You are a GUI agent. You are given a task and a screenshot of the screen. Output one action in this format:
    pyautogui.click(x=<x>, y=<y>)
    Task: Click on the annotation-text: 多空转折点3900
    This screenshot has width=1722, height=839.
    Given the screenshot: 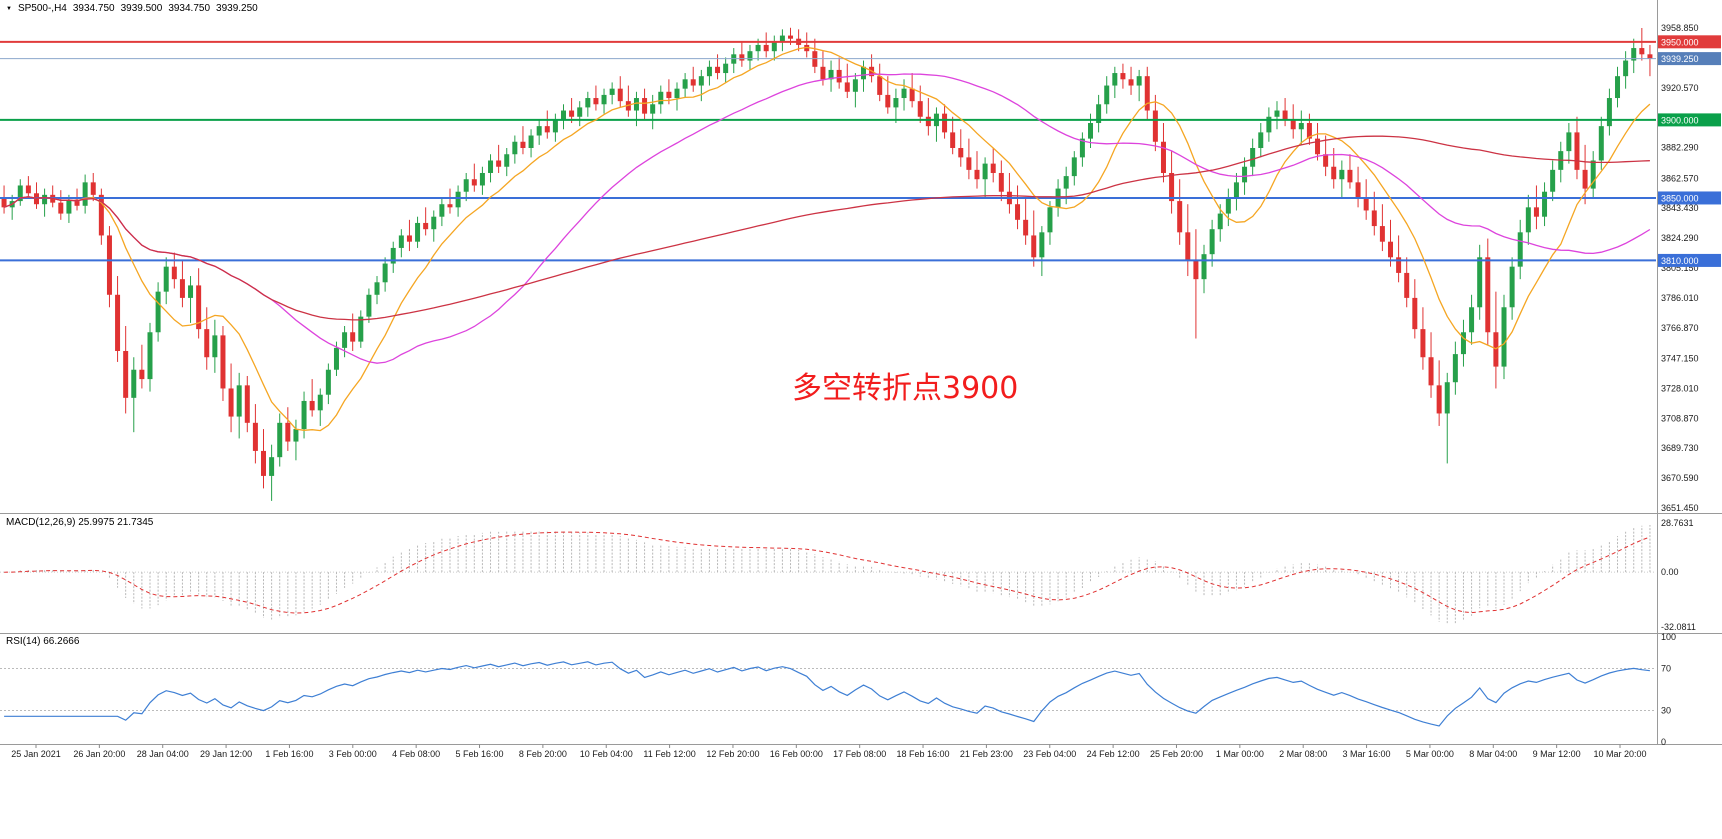 What is the action you would take?
    pyautogui.click(x=905, y=388)
    